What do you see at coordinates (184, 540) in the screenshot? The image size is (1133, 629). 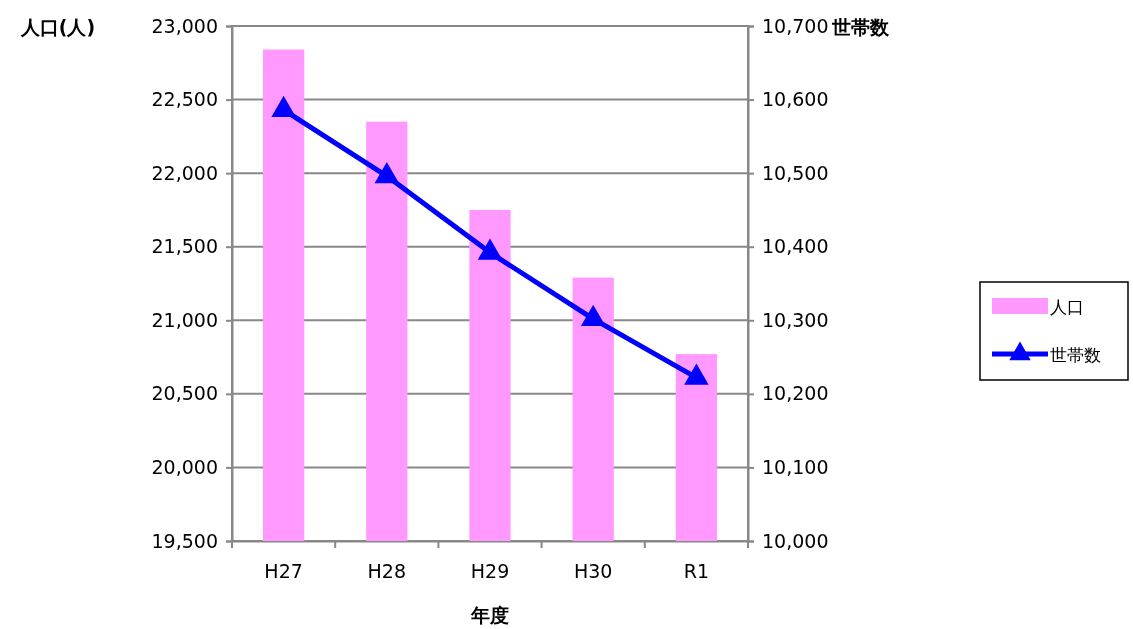 I see `y-tick-label: 19,500` at bounding box center [184, 540].